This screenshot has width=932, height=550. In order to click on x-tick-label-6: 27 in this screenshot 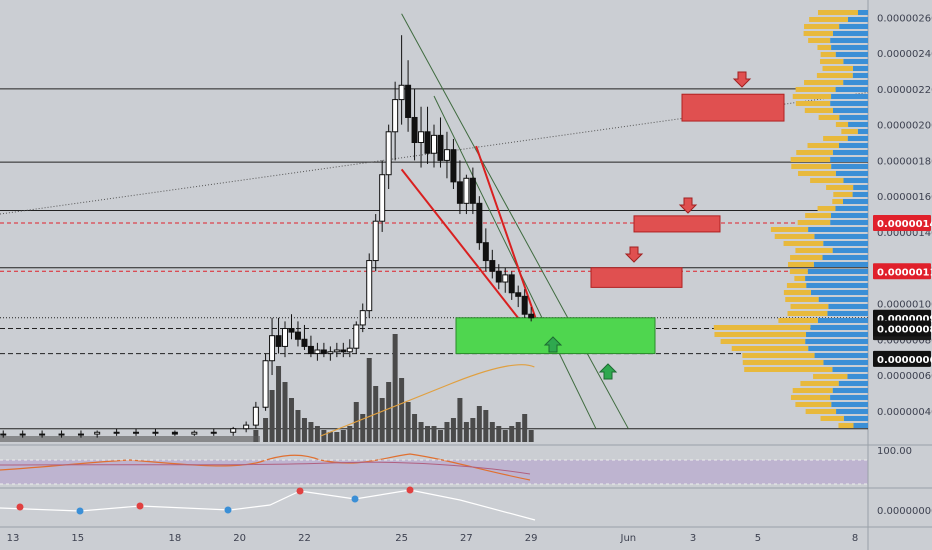, I will do `click(466, 538)`.